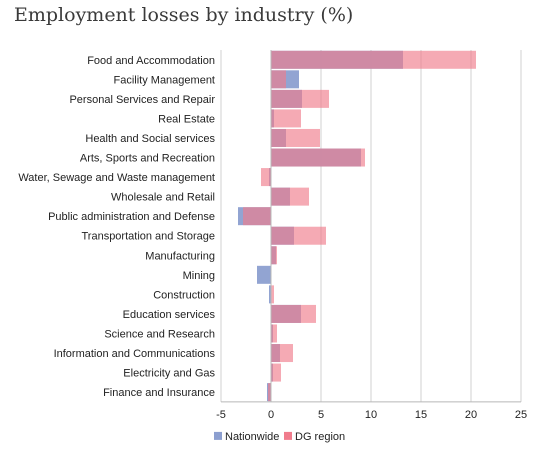 The height and width of the screenshot is (450, 550). What do you see at coordinates (165, 80) in the screenshot?
I see `category-label: Facility Management` at bounding box center [165, 80].